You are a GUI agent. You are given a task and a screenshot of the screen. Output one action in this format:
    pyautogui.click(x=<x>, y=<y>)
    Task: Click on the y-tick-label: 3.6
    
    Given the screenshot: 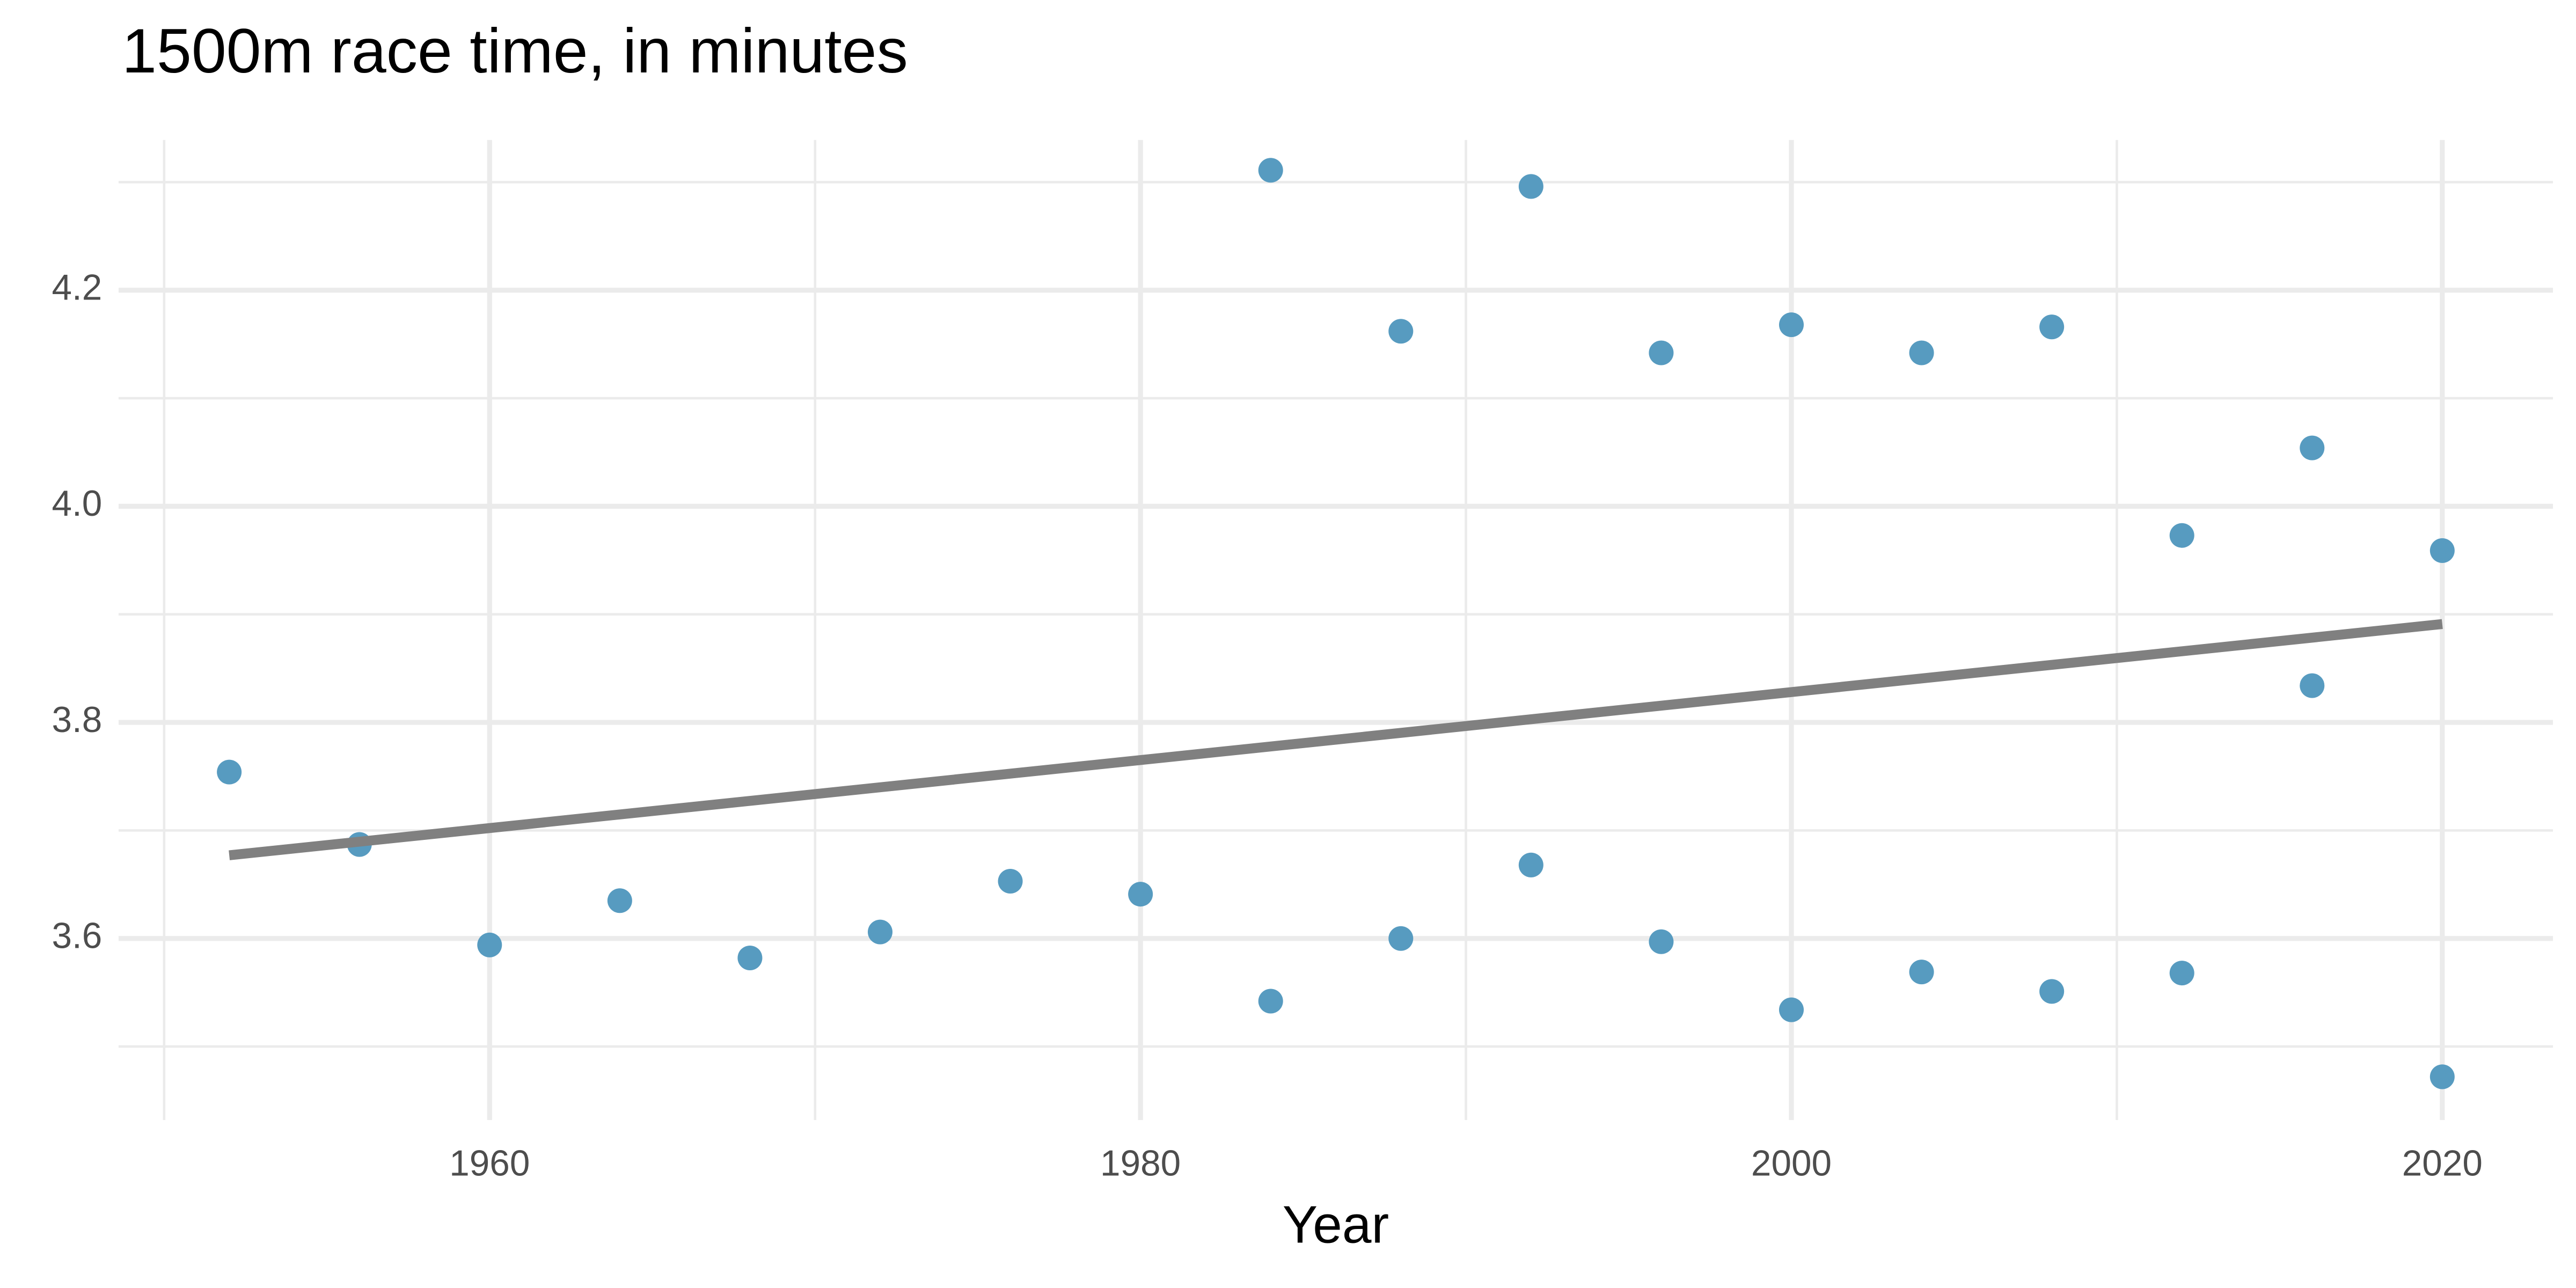 What is the action you would take?
    pyautogui.click(x=77, y=936)
    